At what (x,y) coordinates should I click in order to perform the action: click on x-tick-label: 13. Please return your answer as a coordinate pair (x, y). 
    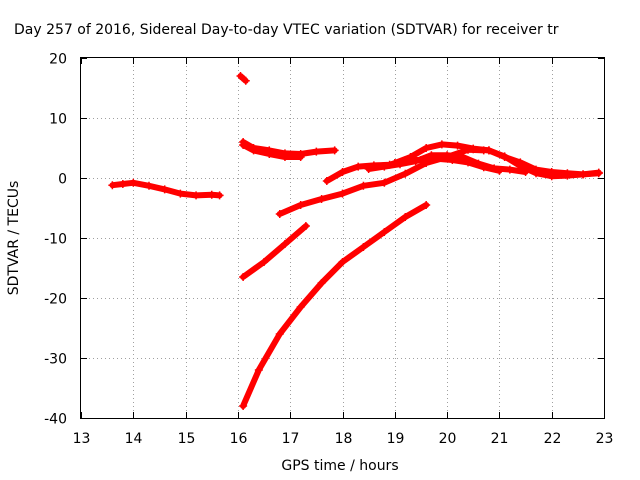
    Looking at the image, I should click on (82, 439).